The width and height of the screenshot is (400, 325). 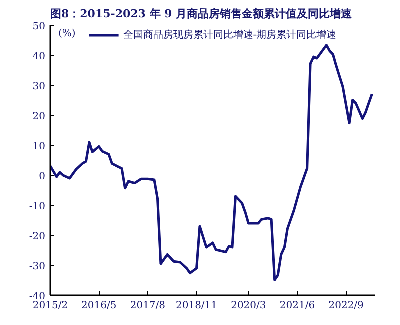 What do you see at coordinates (42, 177) in the screenshot?
I see `y-tick-label: 0` at bounding box center [42, 177].